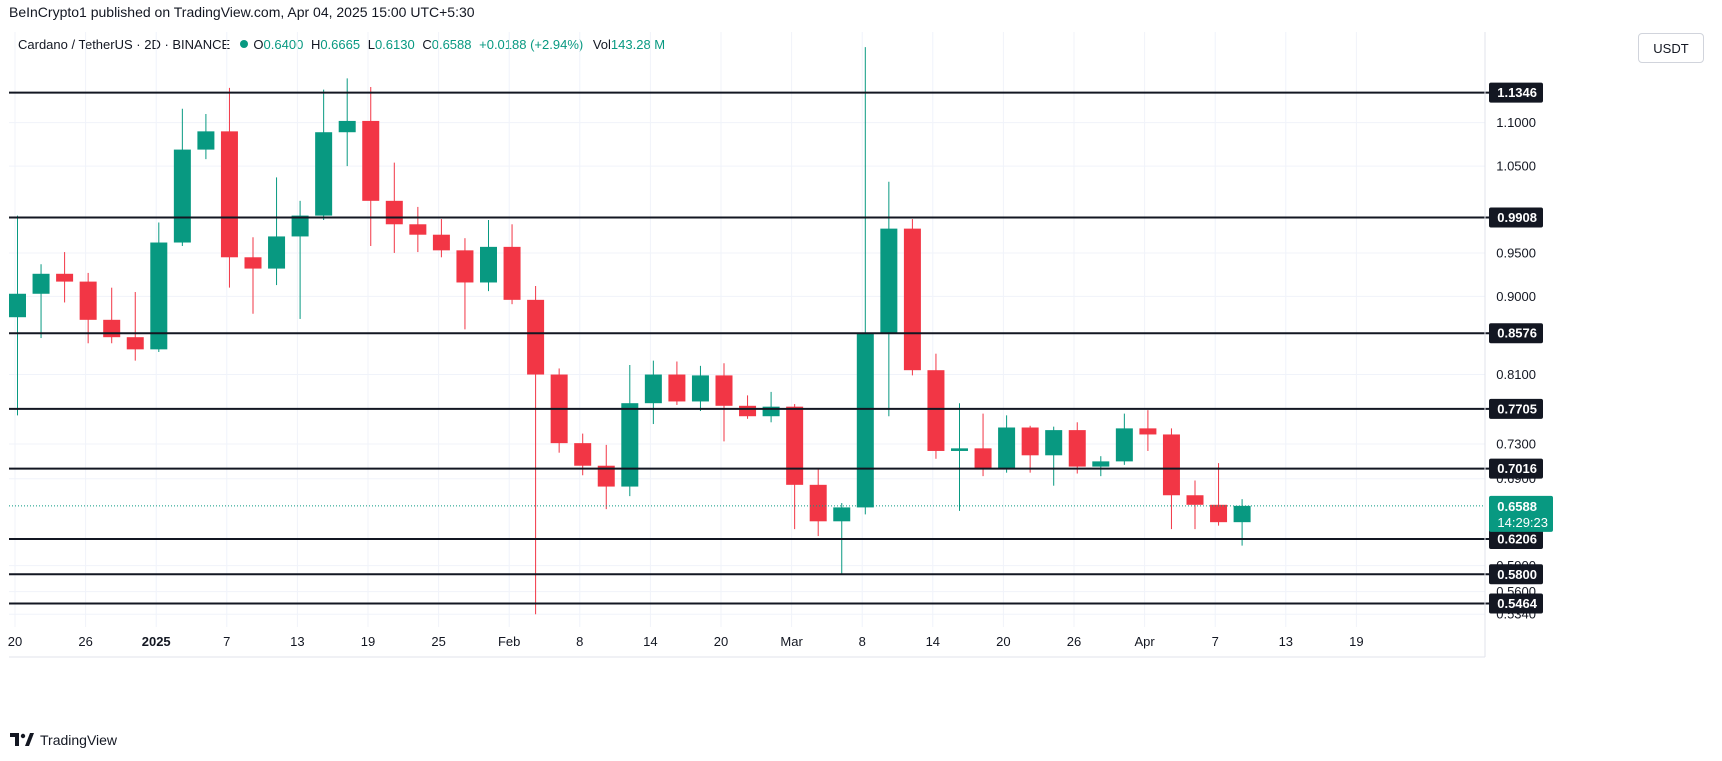 The width and height of the screenshot is (1722, 761). I want to click on level-label: 0.9908, so click(1517, 217).